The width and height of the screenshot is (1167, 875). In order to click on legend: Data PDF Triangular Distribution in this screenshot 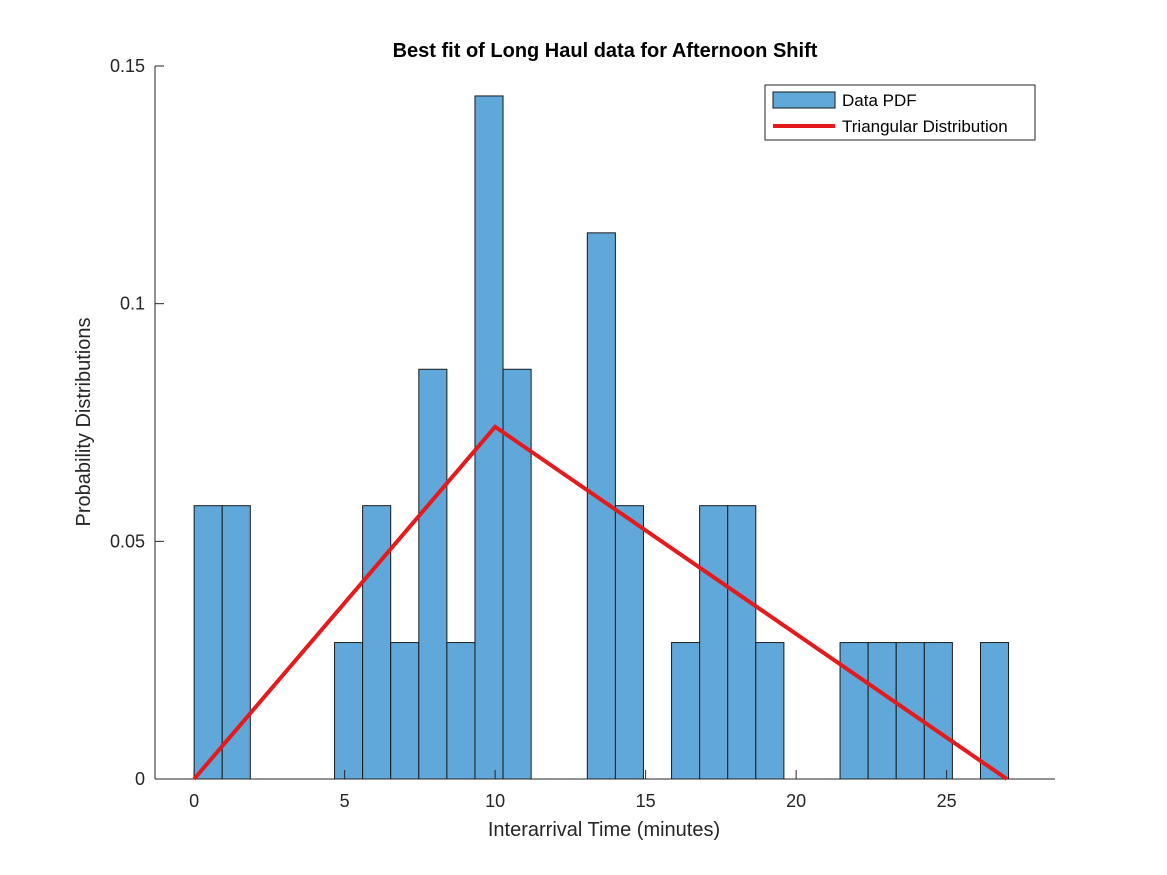, I will do `click(900, 112)`.